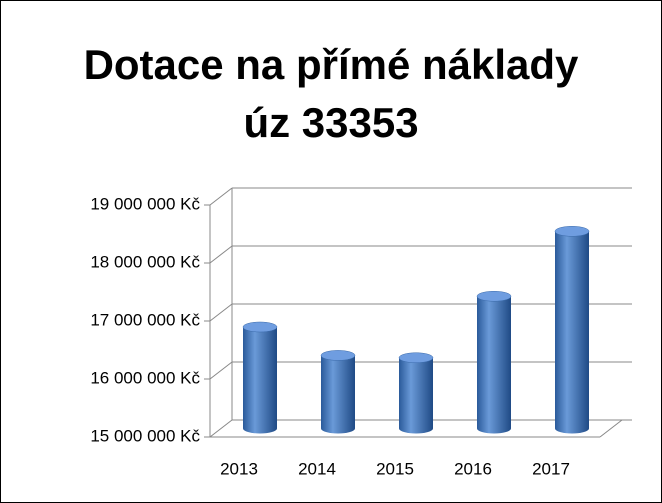  I want to click on y-tick-label: 16 000 000 Kč, so click(145, 377).